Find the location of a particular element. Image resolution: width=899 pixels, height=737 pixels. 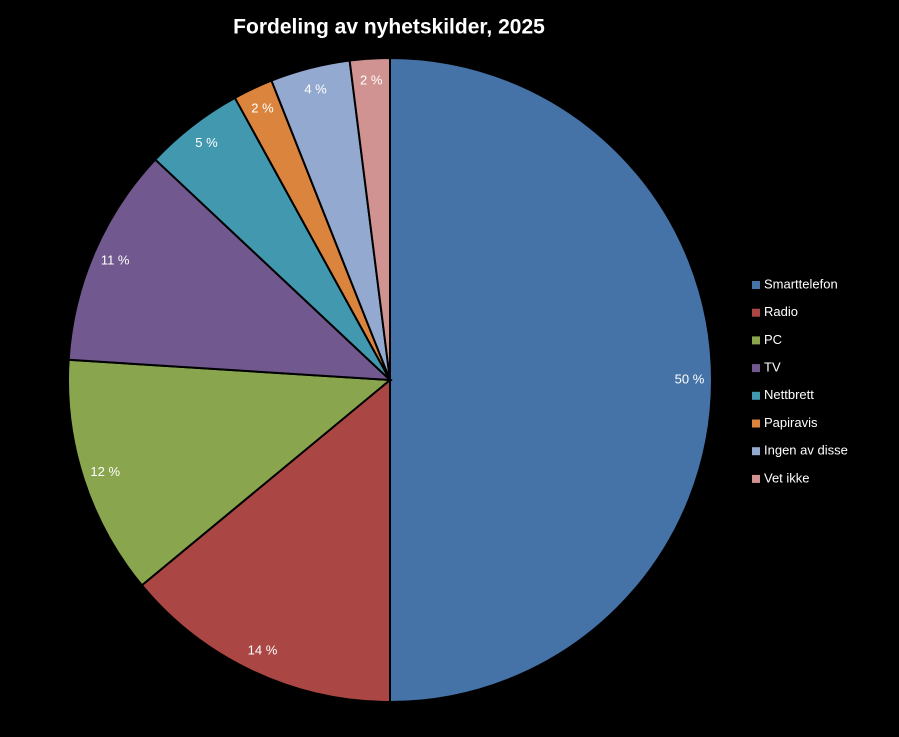

legend-label: Smarttelefon is located at coordinates (801, 283).